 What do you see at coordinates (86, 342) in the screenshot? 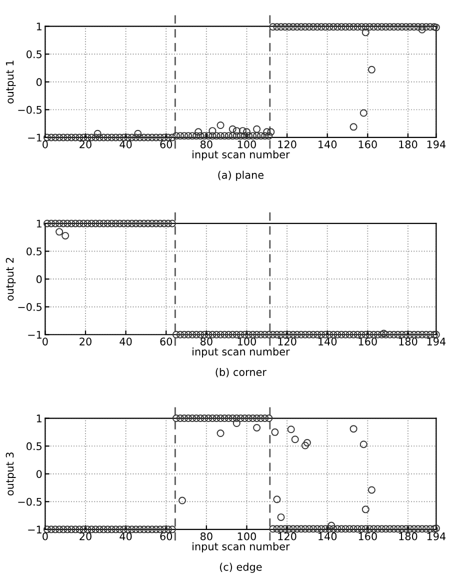
I see `x-tick-label: 20` at bounding box center [86, 342].